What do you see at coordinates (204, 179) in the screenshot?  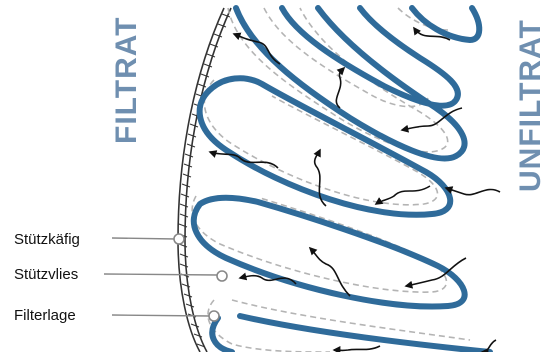 I see `support-cage` at bounding box center [204, 179].